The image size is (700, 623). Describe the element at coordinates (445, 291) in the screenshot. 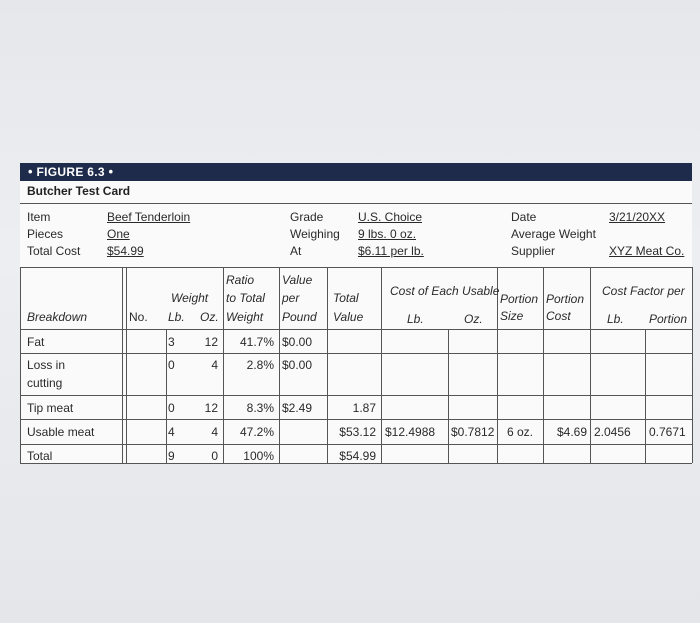

I see `col-cost-each: Cost of Each Usable` at that location.